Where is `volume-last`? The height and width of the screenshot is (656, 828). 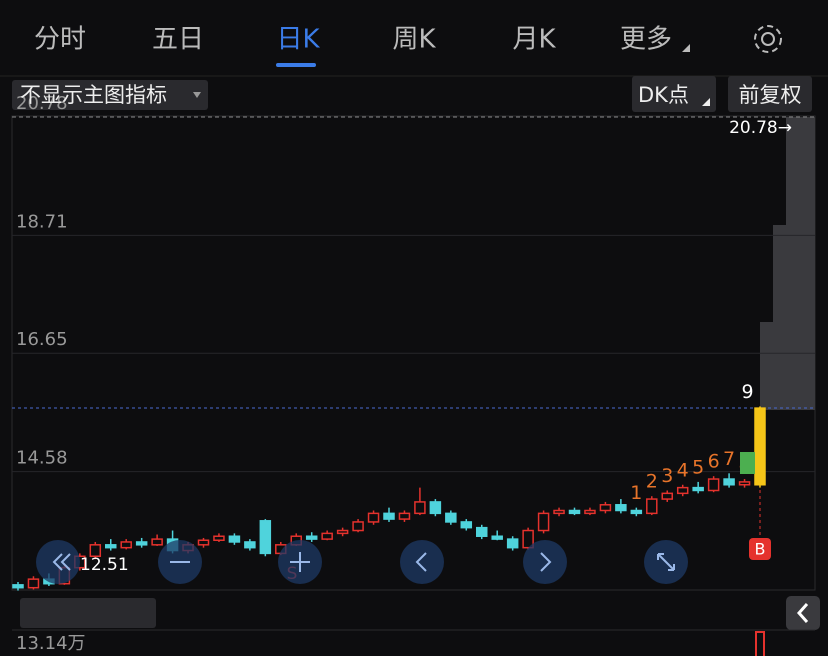 volume-last is located at coordinates (760, 643).